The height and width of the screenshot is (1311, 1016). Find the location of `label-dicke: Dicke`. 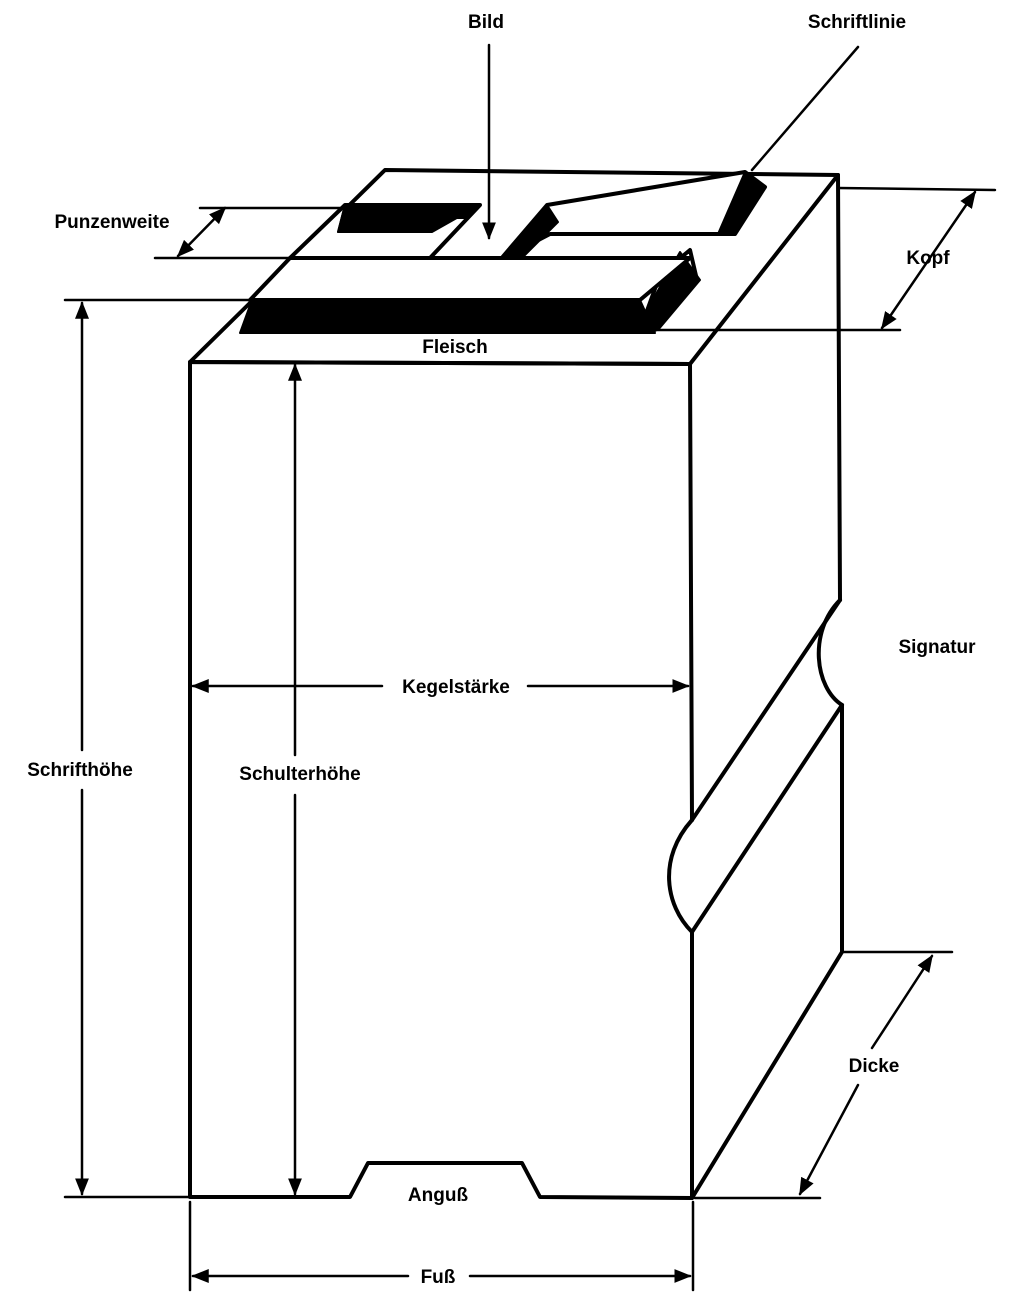

label-dicke: Dicke is located at coordinates (874, 1066).